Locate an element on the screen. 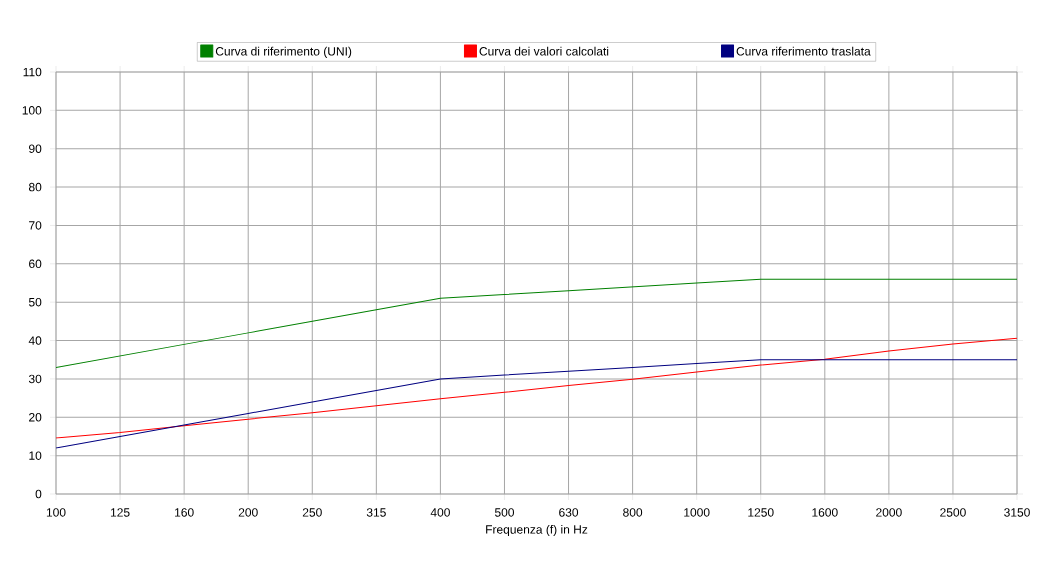 The width and height of the screenshot is (1049, 571). x-tick-label: 315 is located at coordinates (376, 512).